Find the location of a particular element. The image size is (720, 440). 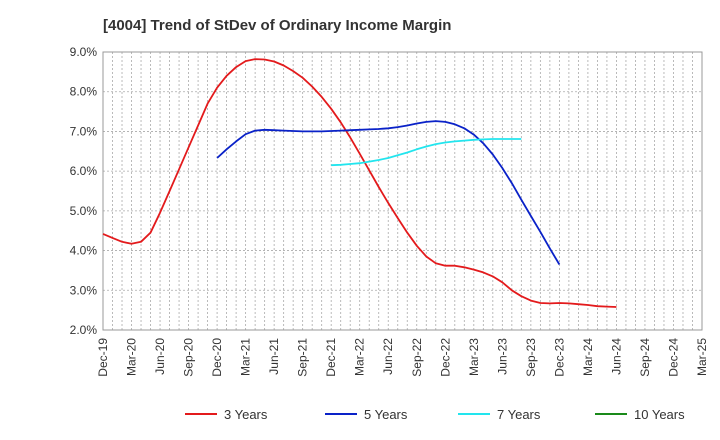

y-tick-label: 2.0% is located at coordinates (84, 330).